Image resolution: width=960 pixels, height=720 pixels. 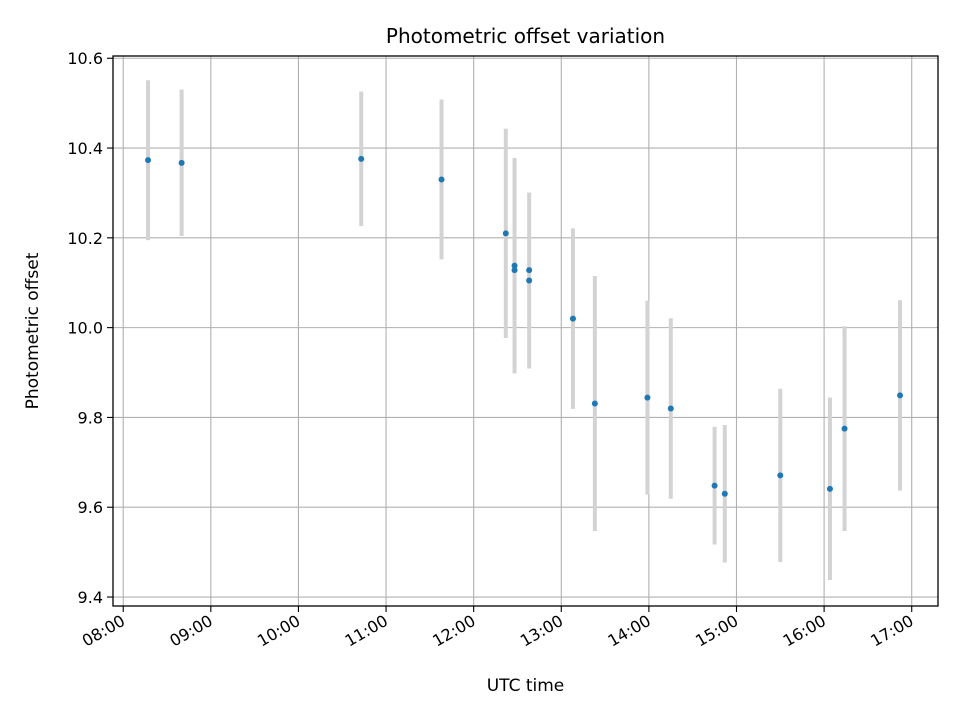 I want to click on y-tick-label: 9.4, so click(x=90, y=597).